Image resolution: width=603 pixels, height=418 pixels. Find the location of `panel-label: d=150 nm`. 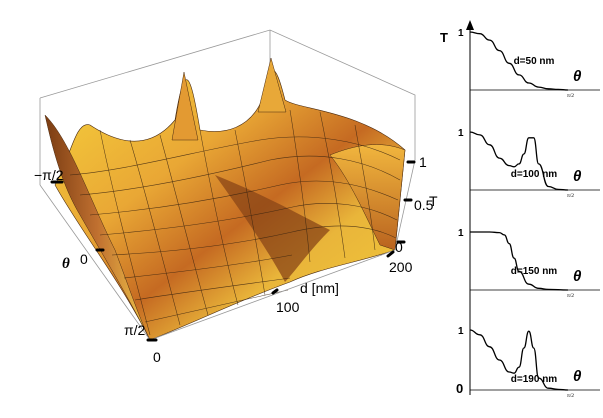

panel-label: d=150 nm is located at coordinates (534, 271).